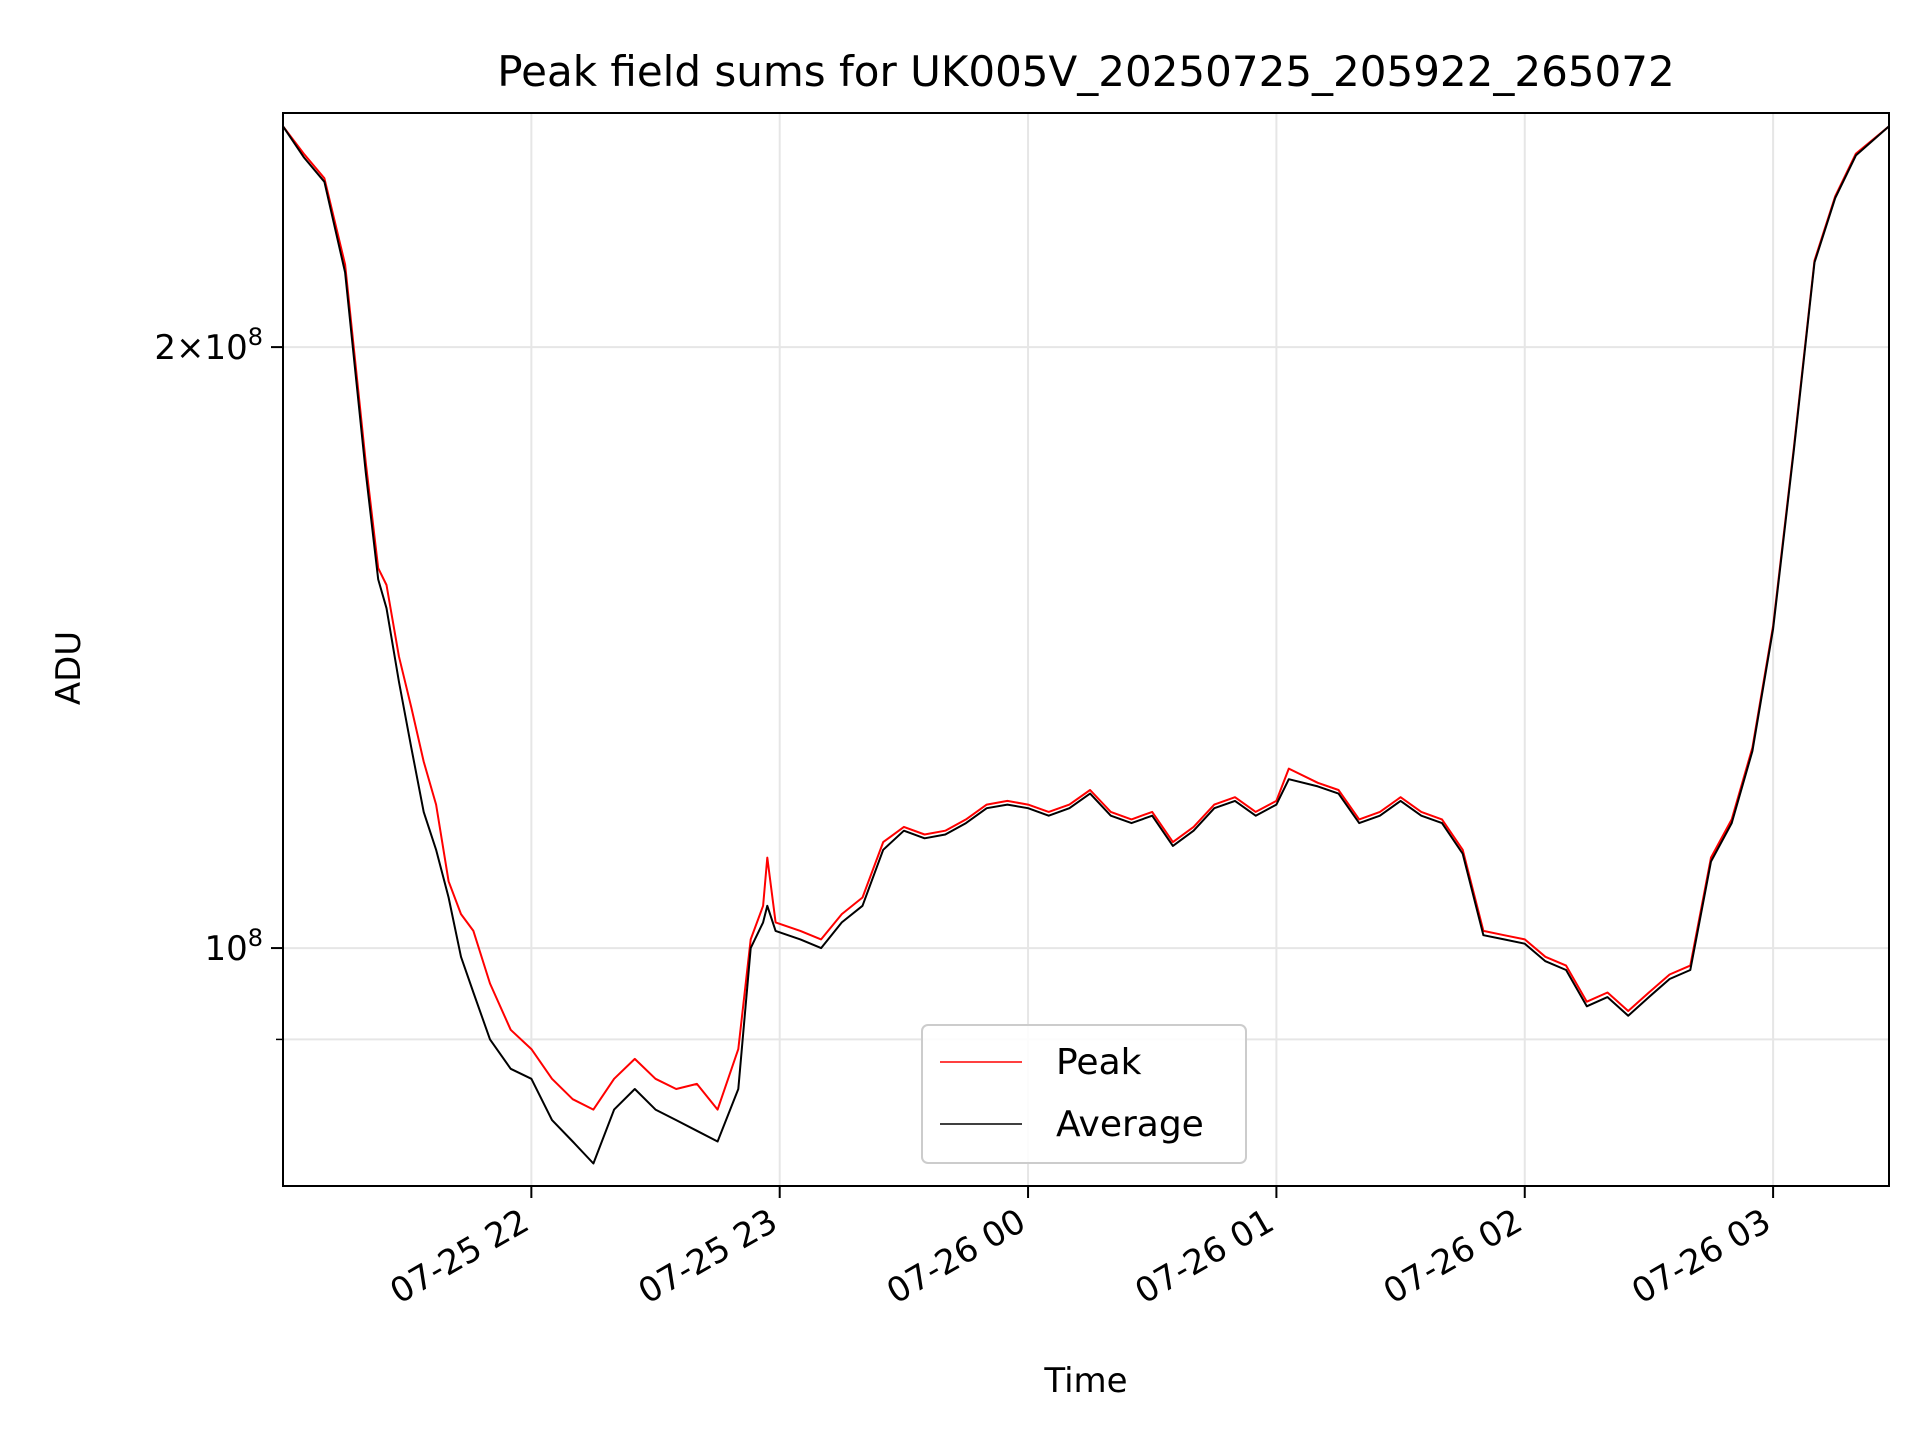 This screenshot has width=1920, height=1440. I want to click on y-tick-mantissa: 2, so click(165, 348).